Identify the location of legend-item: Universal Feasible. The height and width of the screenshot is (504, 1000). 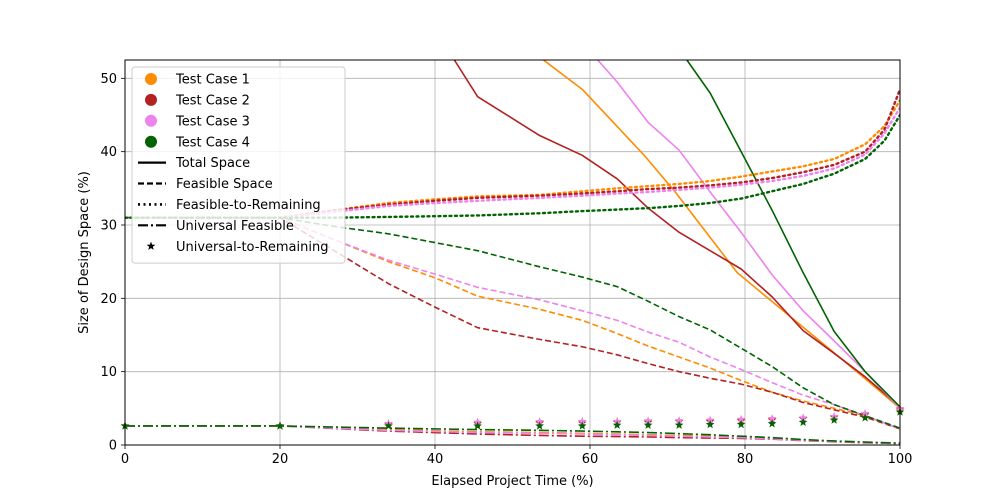
(216, 226).